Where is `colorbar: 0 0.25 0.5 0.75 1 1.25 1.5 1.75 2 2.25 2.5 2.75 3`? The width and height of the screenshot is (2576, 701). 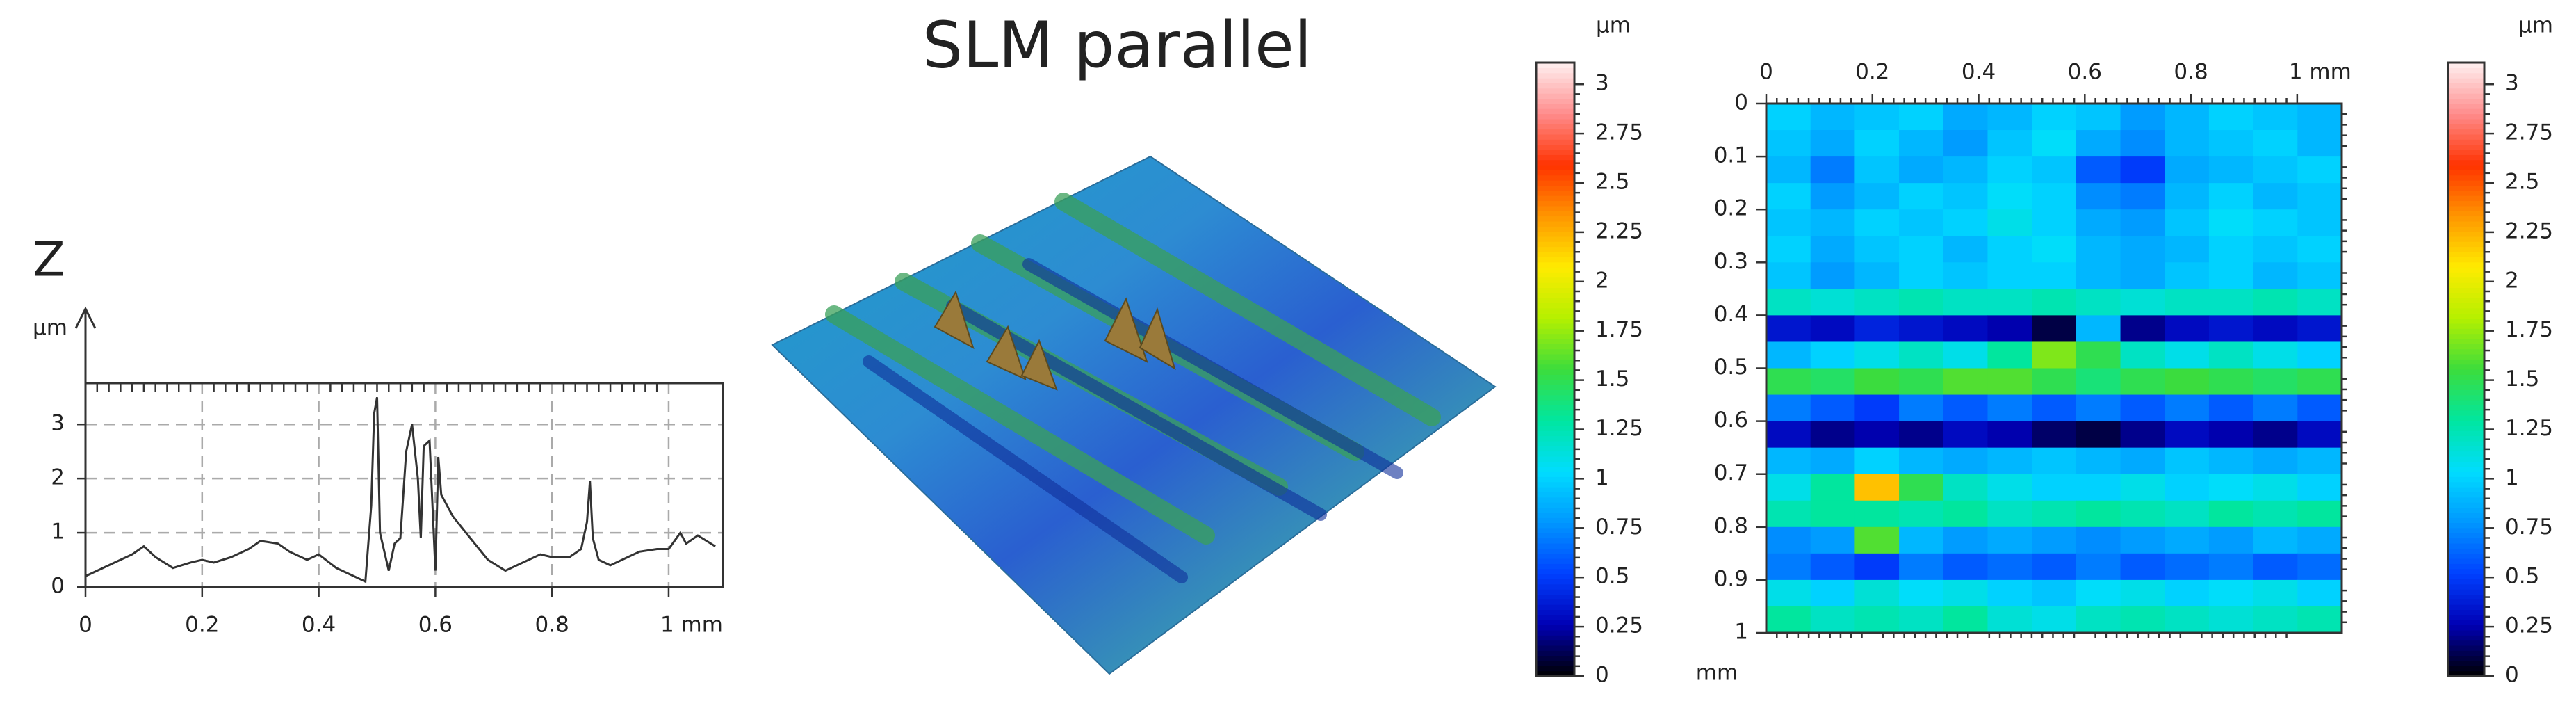 colorbar: 0 0.25 0.5 0.75 1 1.25 1.5 1.75 2 2.25 2.5 2.75 3 is located at coordinates (1589, 374).